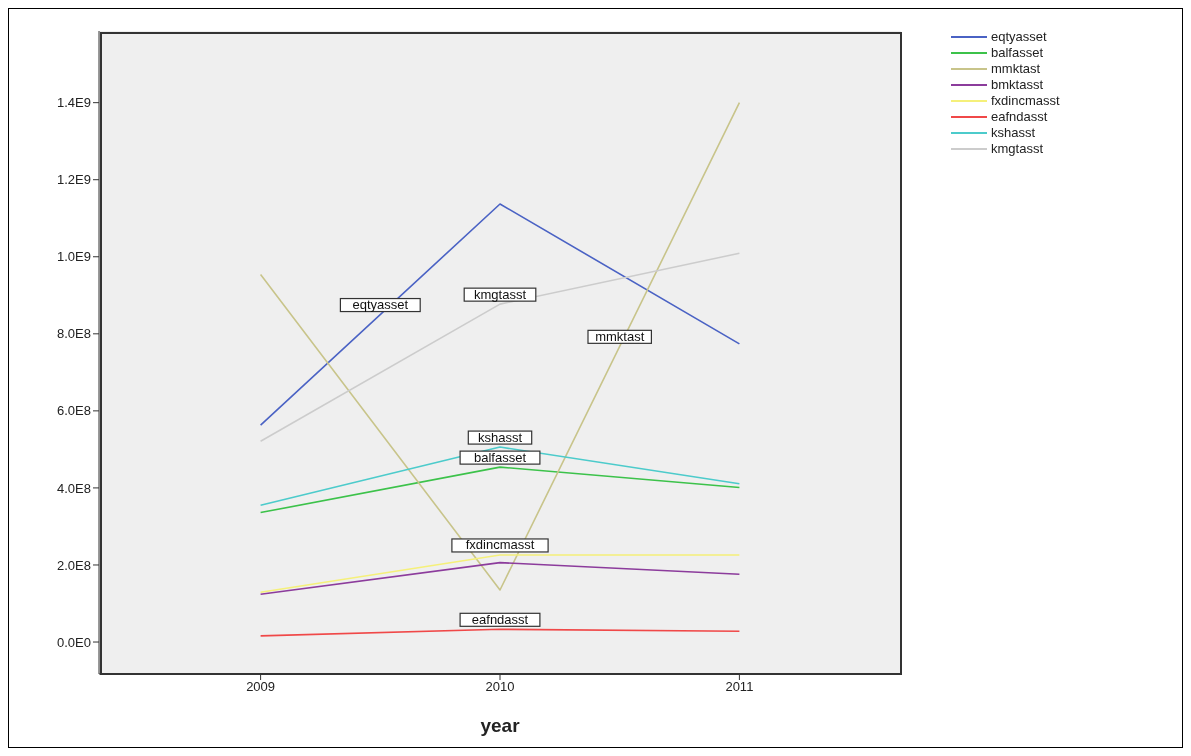 This screenshot has height=756, width=1191. Describe the element at coordinates (74, 488) in the screenshot. I see `y-tick-label: 4.0E8` at that location.